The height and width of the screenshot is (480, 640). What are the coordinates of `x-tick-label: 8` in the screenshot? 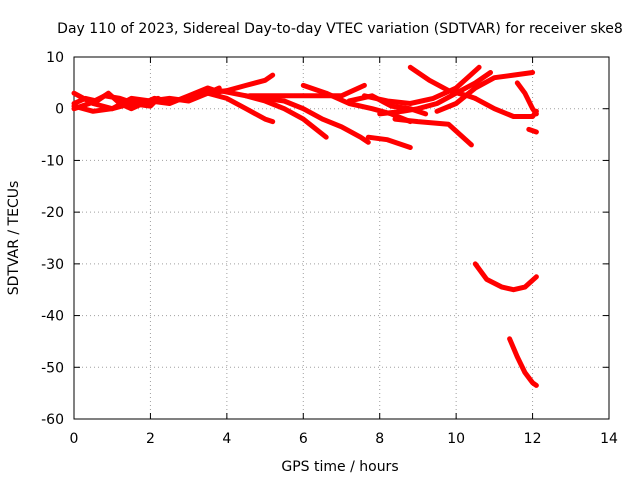 It's located at (379, 439).